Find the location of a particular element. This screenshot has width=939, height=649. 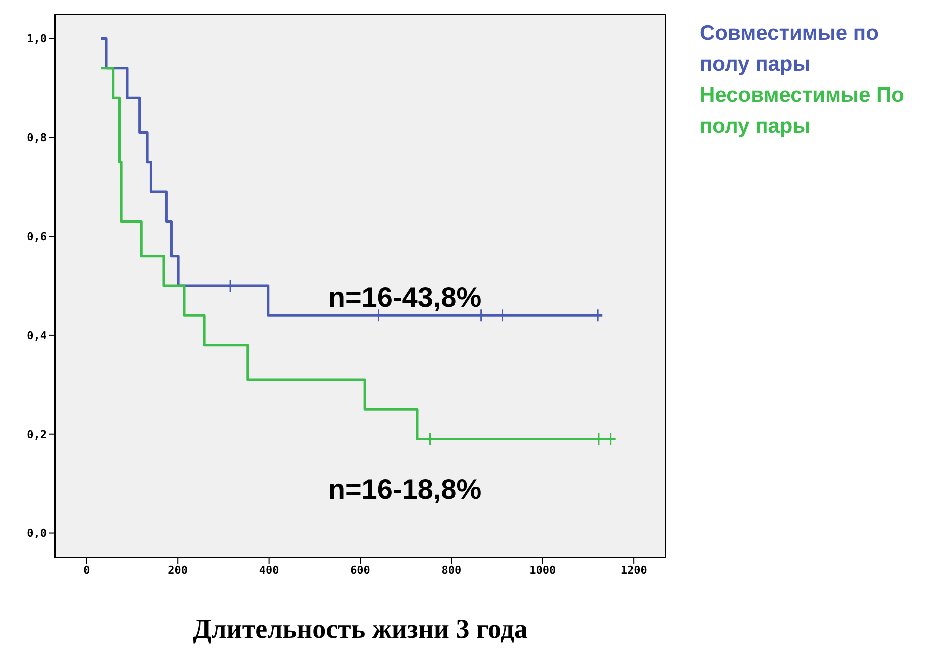

annotation: n=16-18,8% is located at coordinates (405, 490).